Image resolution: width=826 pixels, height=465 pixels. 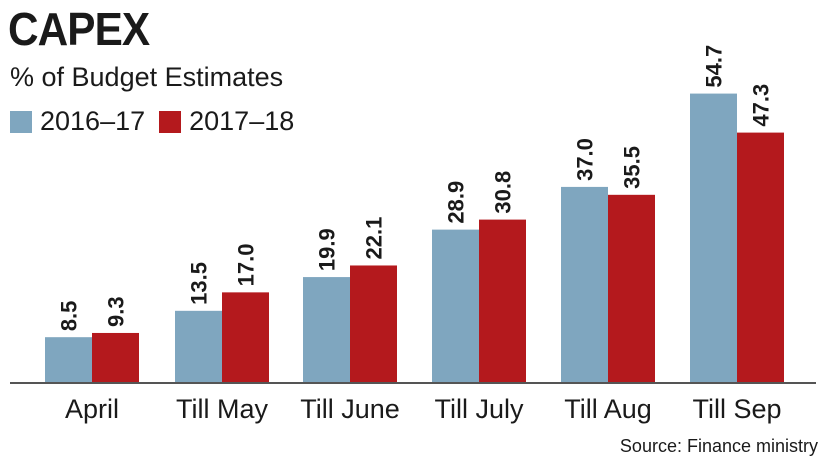 I want to click on category-label-3: Till July, so click(x=479, y=409).